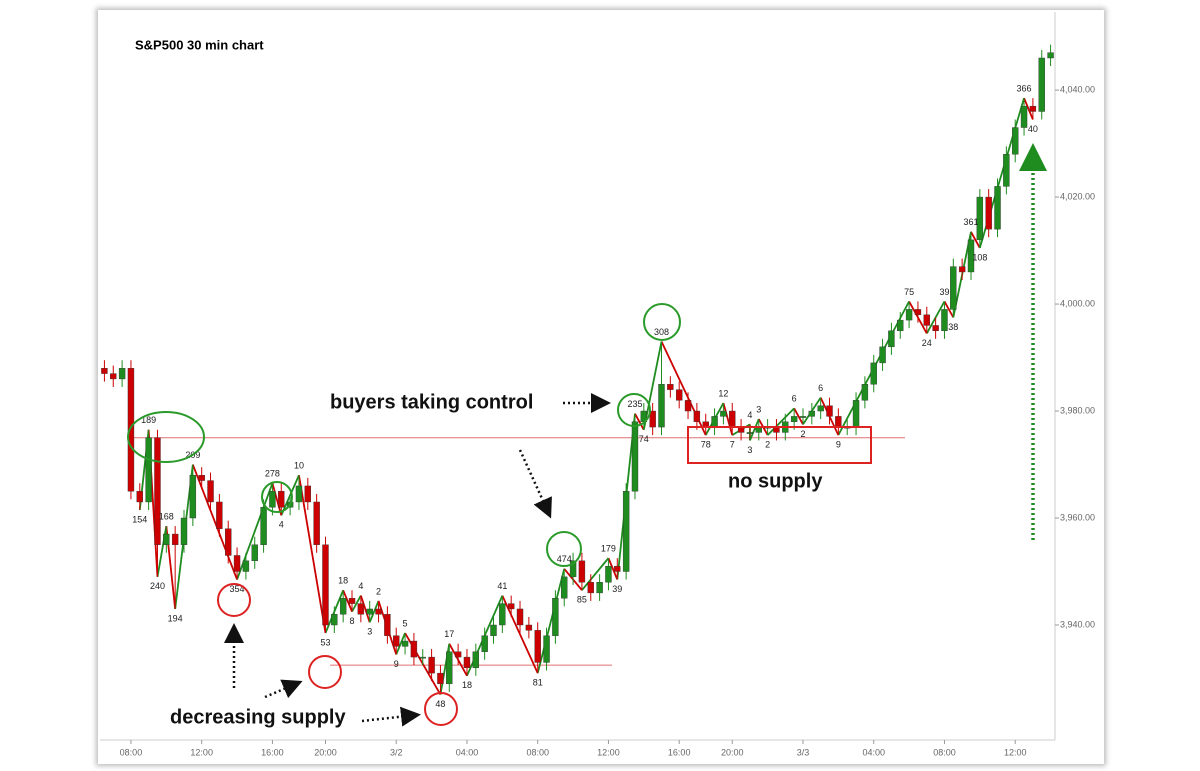 The height and width of the screenshot is (771, 1200). Describe the element at coordinates (1077, 89) in the screenshot. I see `y-tick-label: 4,040.00` at that location.